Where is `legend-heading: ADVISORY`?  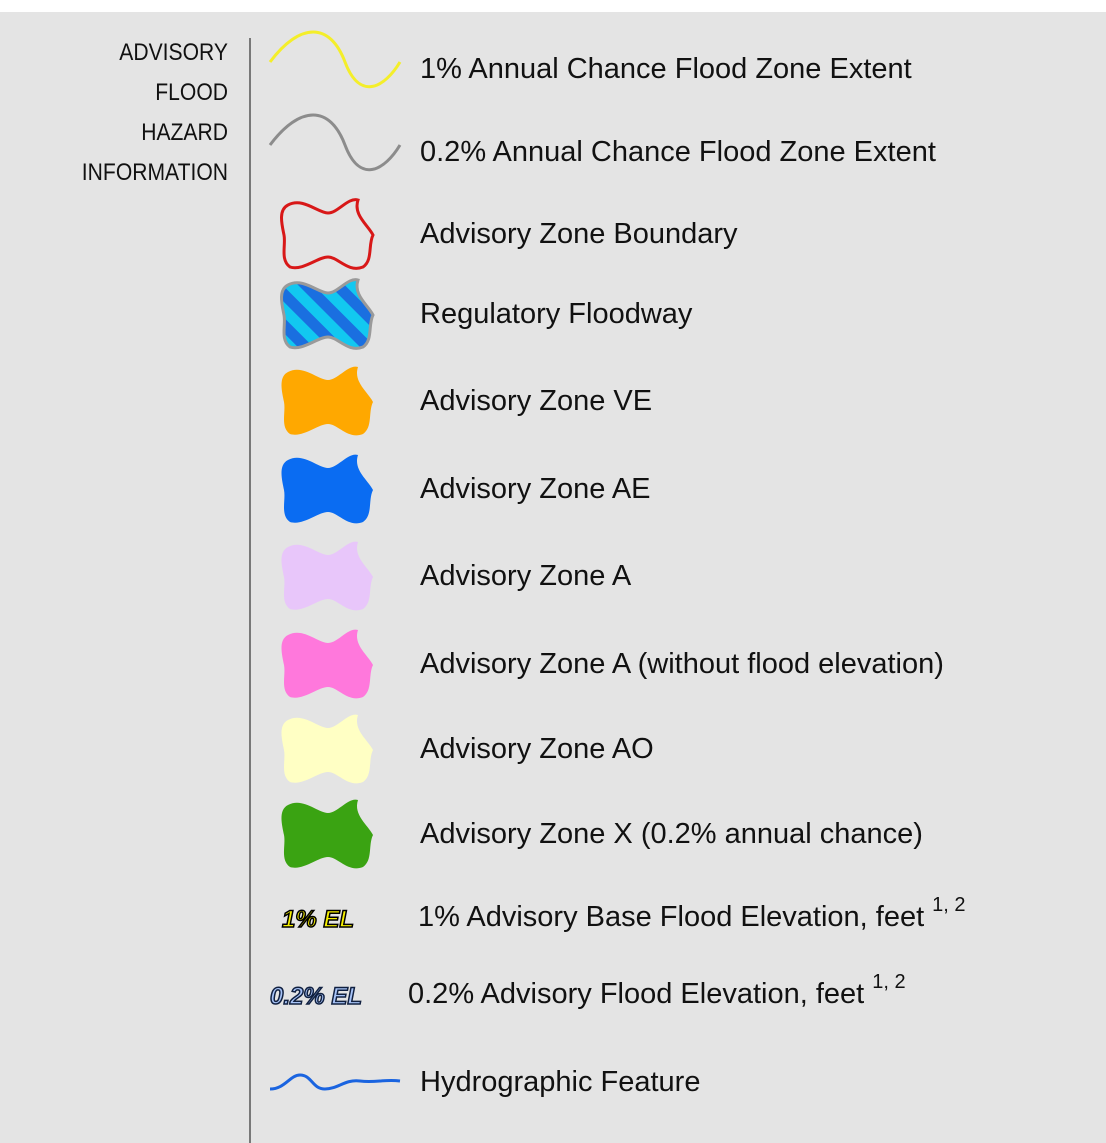 legend-heading: ADVISORY is located at coordinates (173, 52).